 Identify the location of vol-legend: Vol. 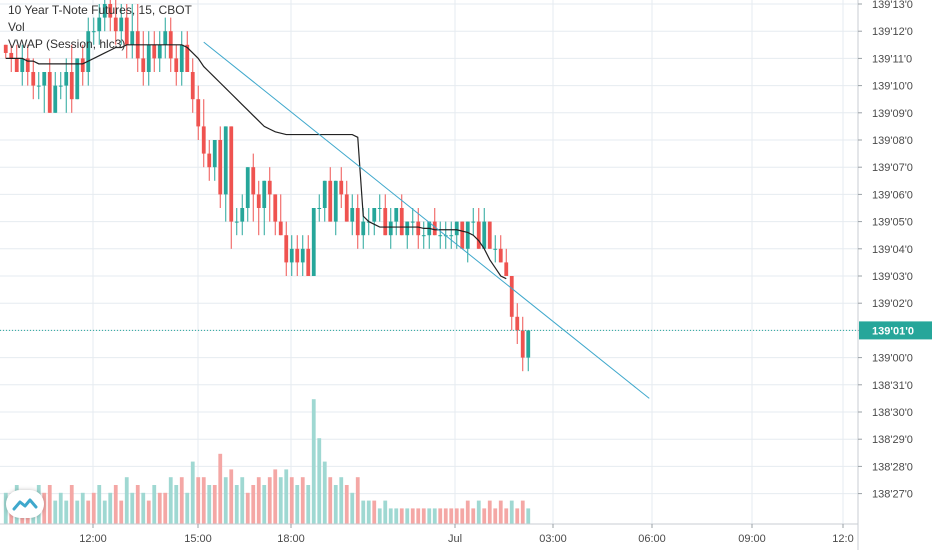
(16, 27).